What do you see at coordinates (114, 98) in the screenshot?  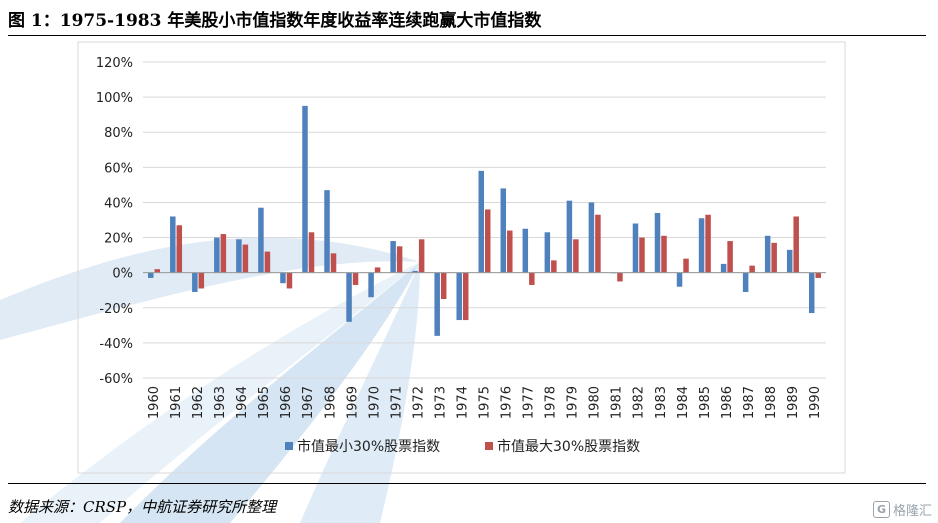 I see `y-tick-label: 100%` at bounding box center [114, 98].